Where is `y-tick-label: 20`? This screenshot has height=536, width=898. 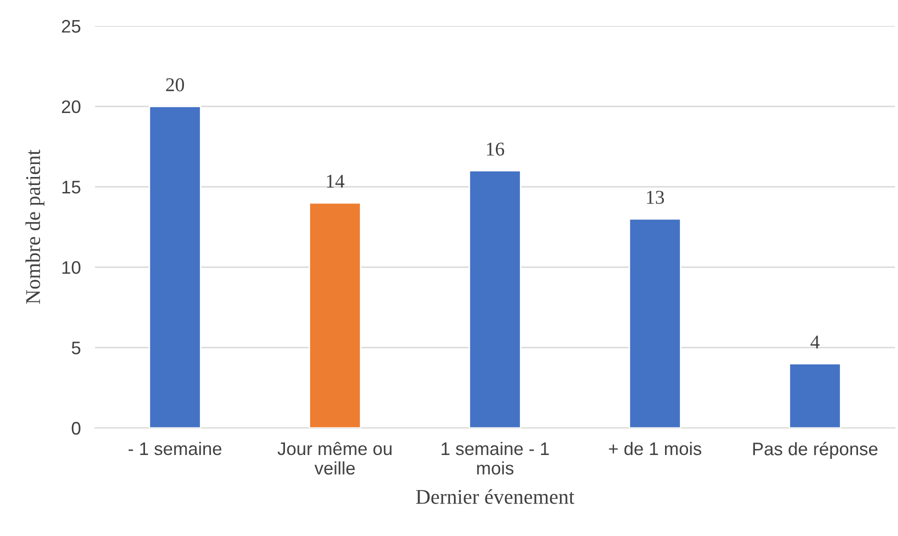 y-tick-label: 20 is located at coordinates (71, 107).